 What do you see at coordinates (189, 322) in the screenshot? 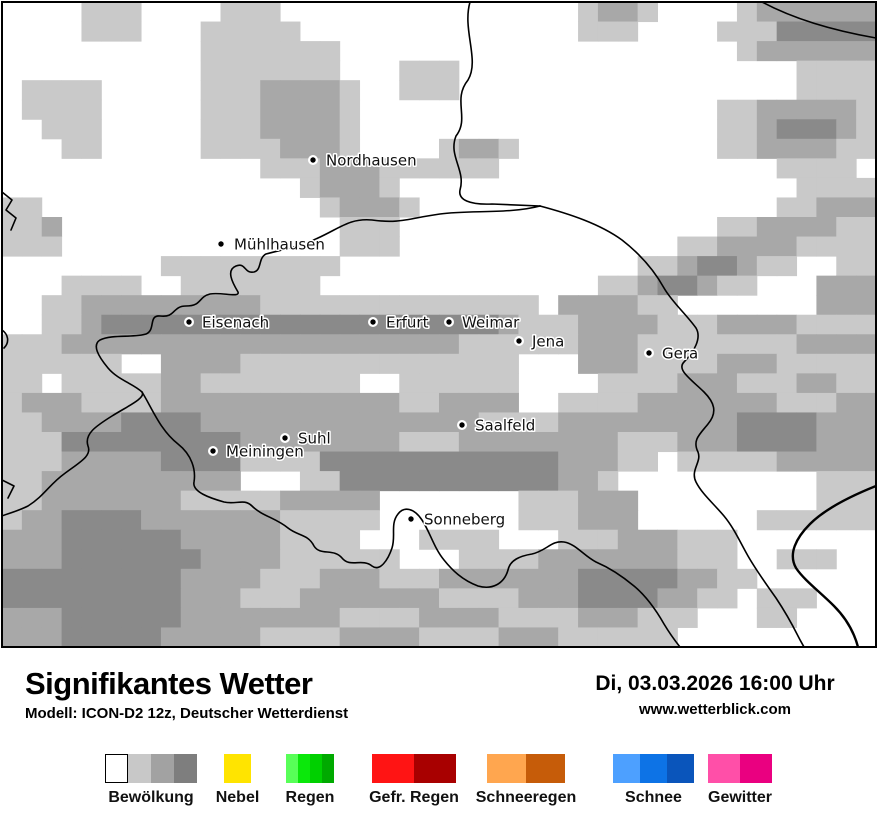
I see `city-dot` at bounding box center [189, 322].